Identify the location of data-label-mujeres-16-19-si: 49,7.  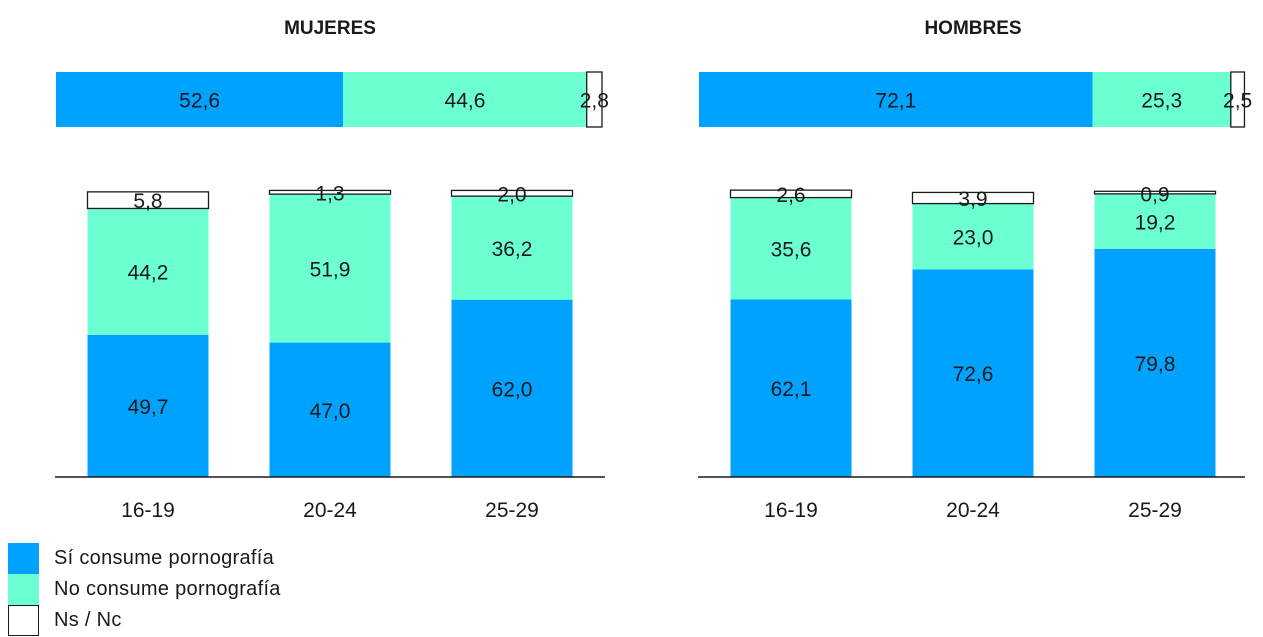
(148, 407).